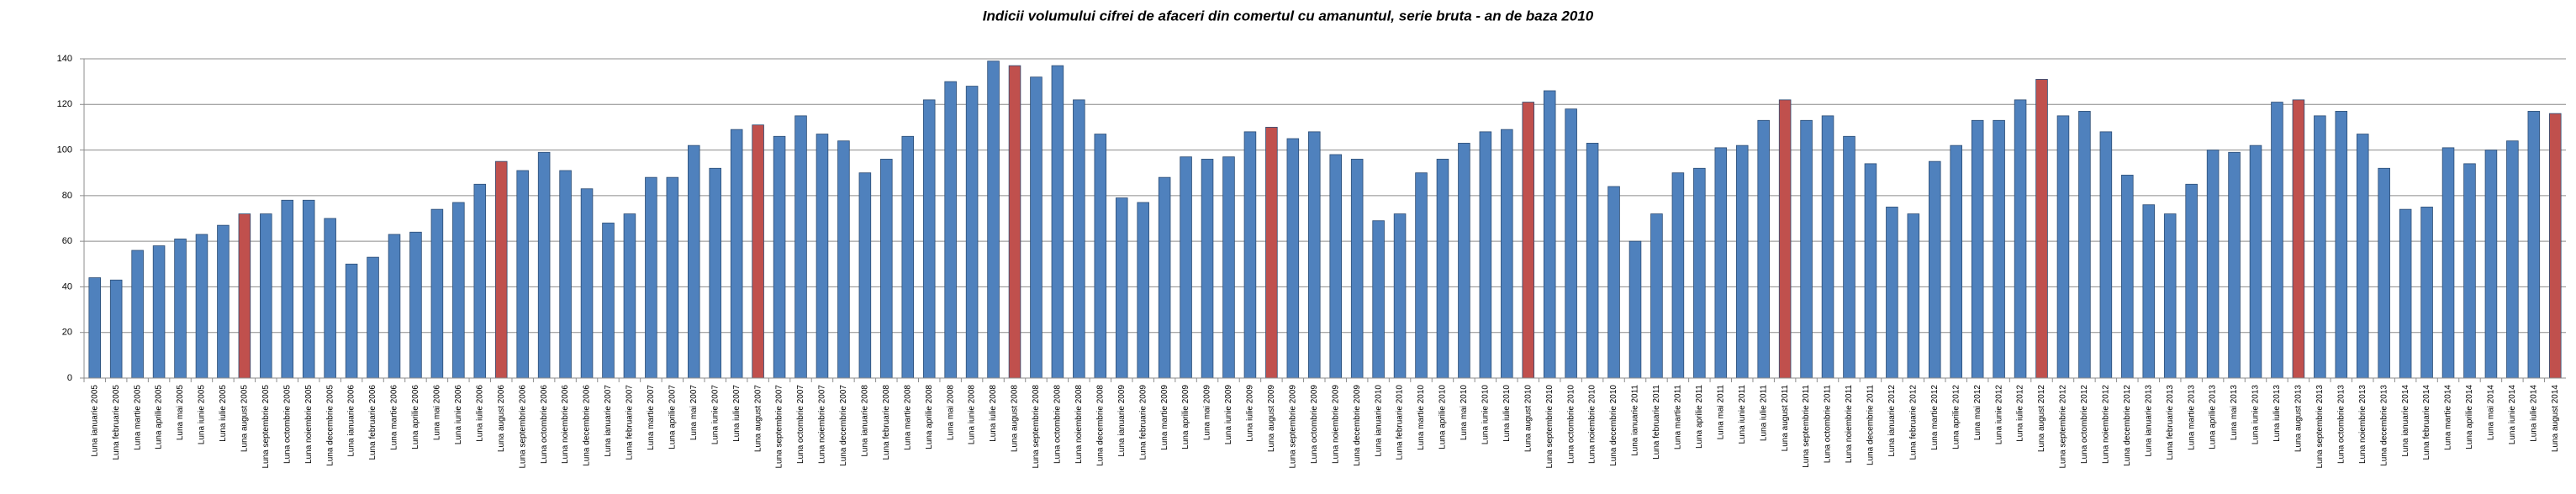 The width and height of the screenshot is (2576, 494). I want to click on x-tick-label: Luna mai 2005, so click(181, 413).